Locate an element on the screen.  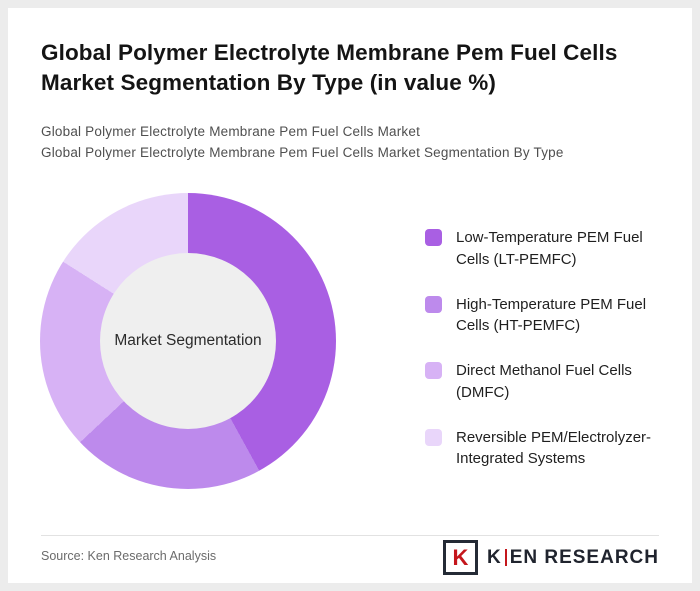
brand-name-first-letter: K is located at coordinates (494, 557).